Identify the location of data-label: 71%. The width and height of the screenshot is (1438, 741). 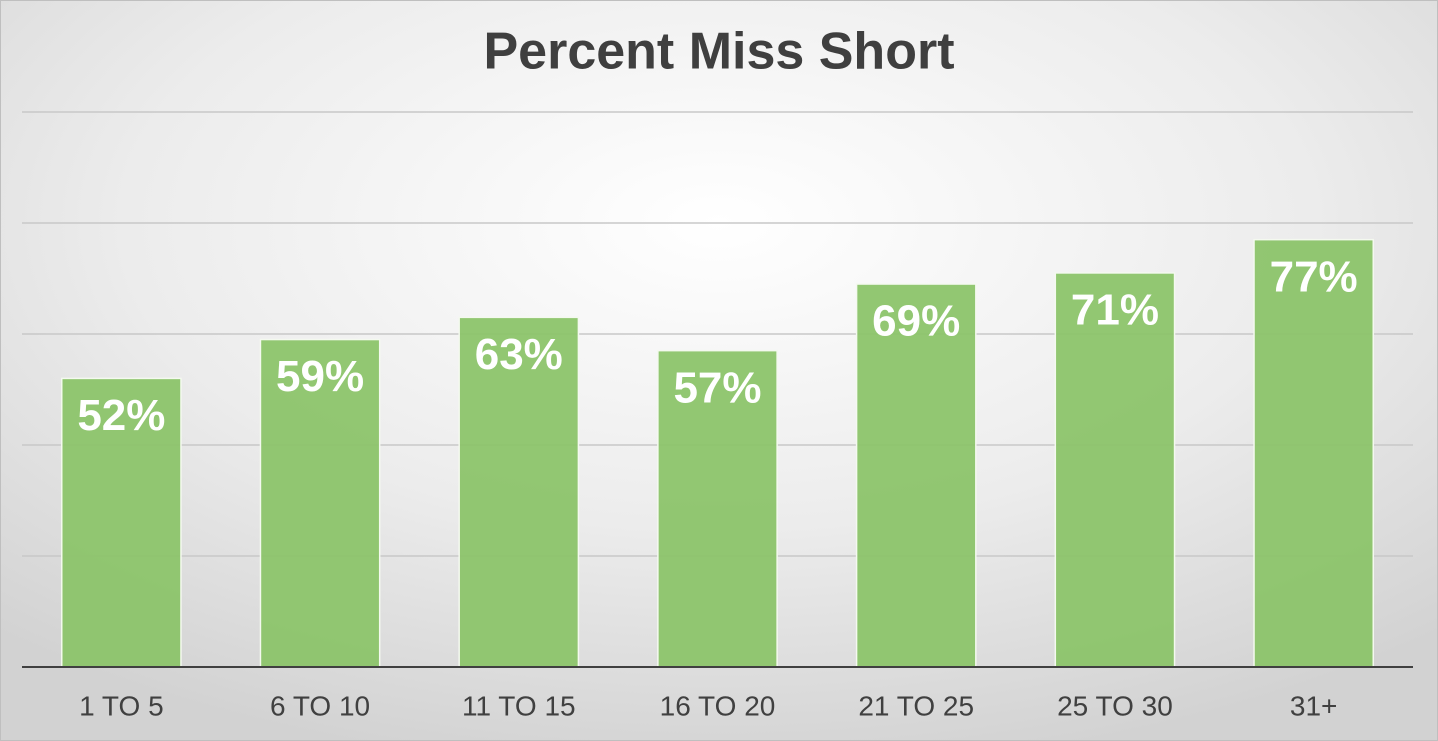
(1115, 310).